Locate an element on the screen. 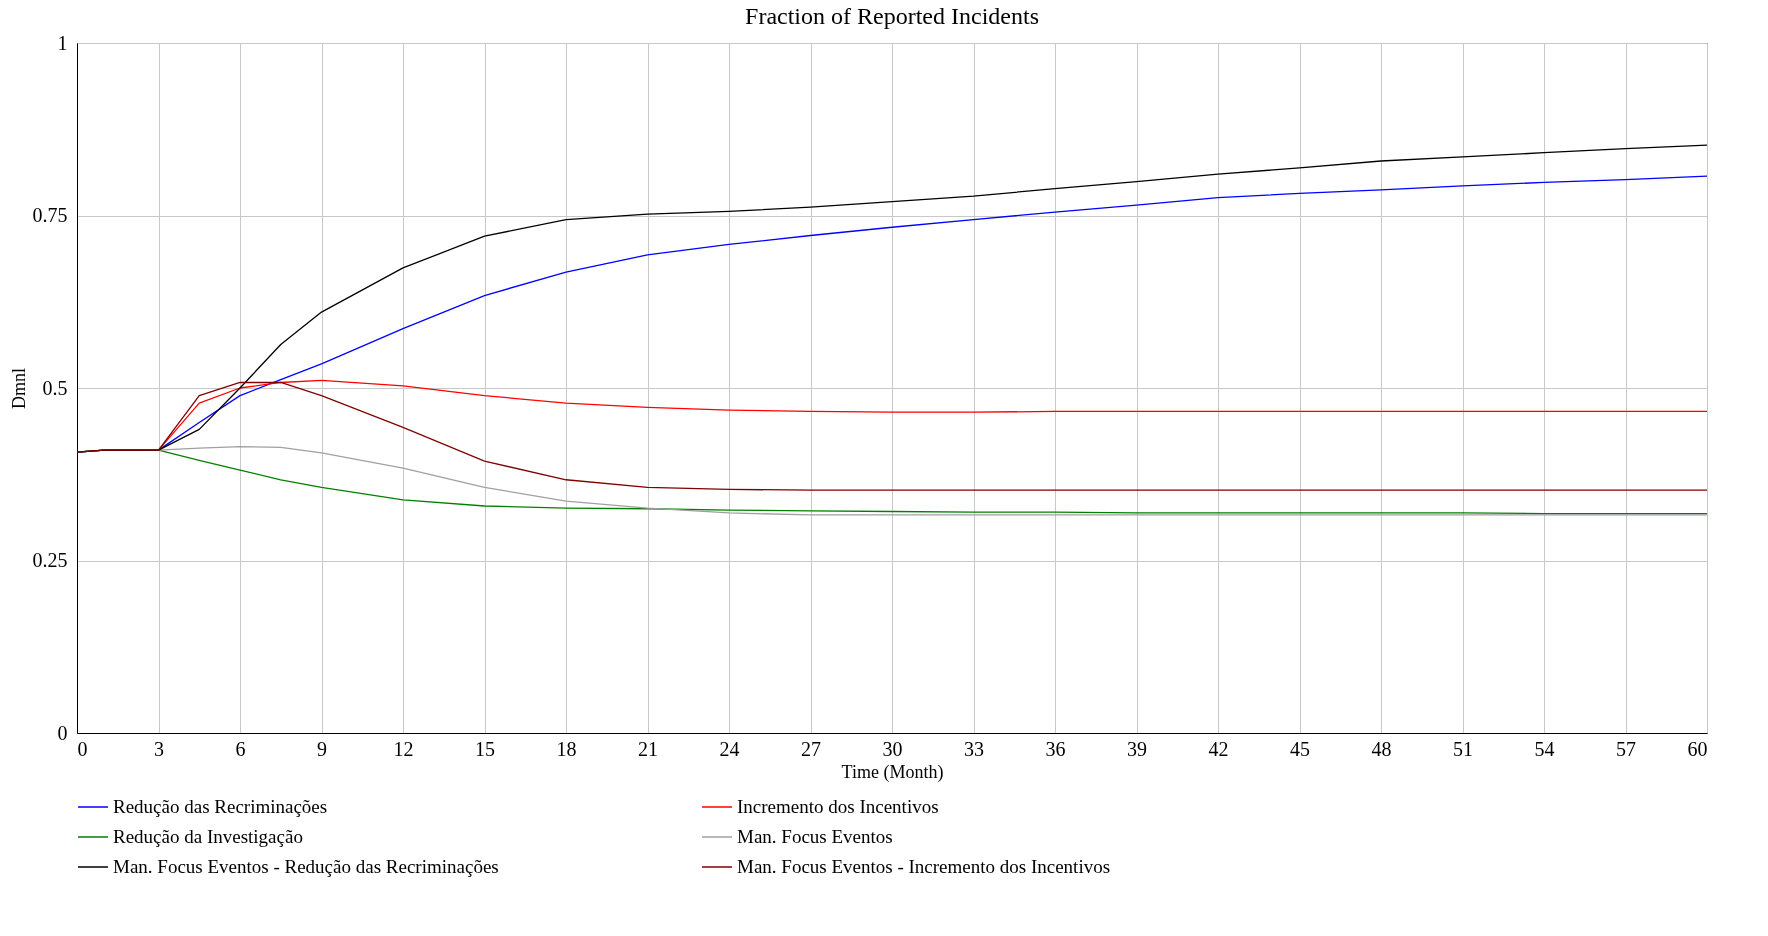  x-tick-label: 54 is located at coordinates (1544, 748).